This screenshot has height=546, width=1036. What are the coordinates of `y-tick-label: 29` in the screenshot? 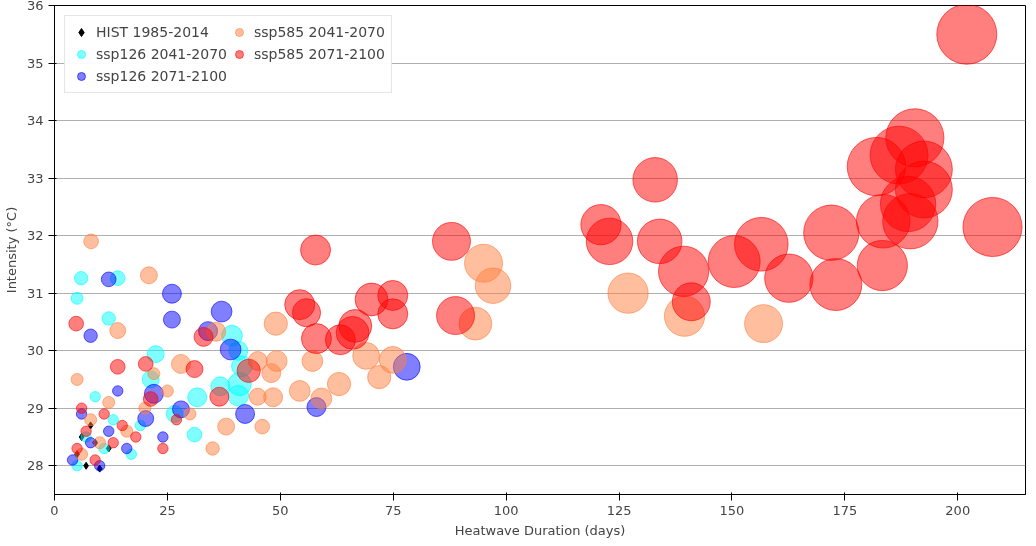 It's located at (35, 408).